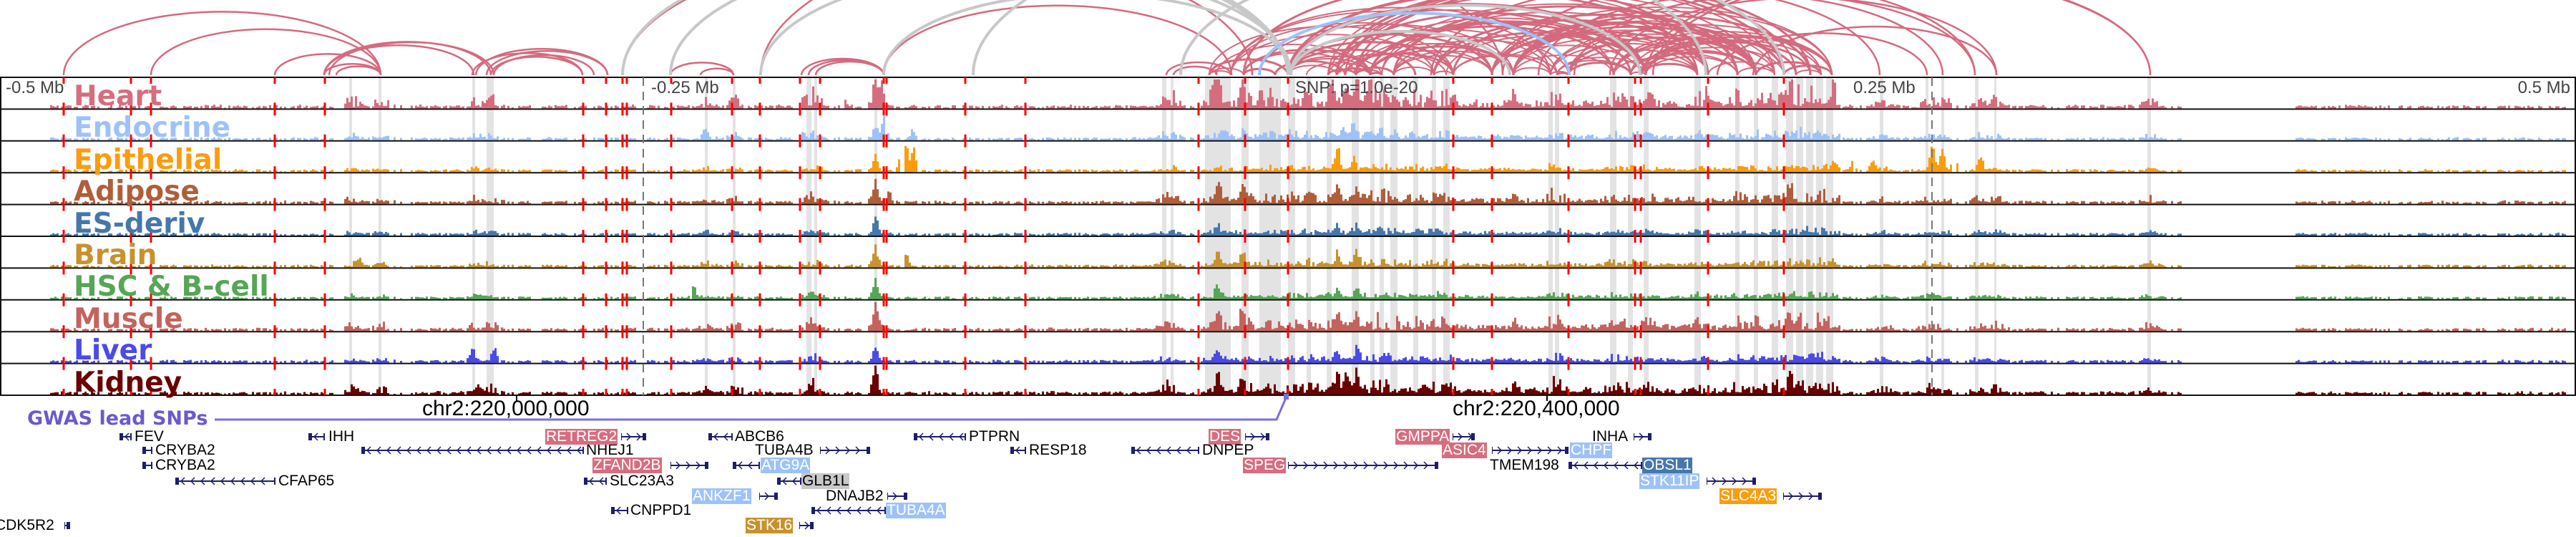 The height and width of the screenshot is (537, 2576). Describe the element at coordinates (747, 465) in the screenshot. I see `gene-glyph-atg9a` at that location.